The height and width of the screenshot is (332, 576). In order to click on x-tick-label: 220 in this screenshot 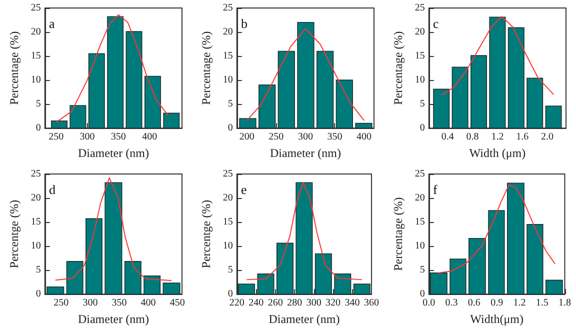, I will do `click(236, 303)`.